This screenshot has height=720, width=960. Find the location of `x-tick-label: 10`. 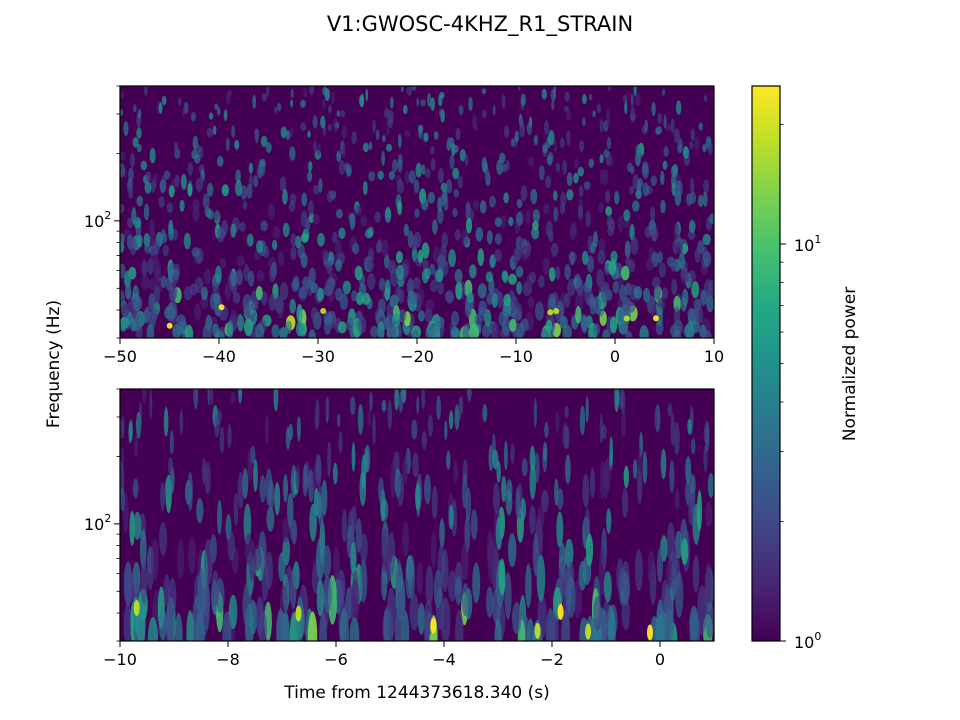

x-tick-label: 10 is located at coordinates (714, 356).